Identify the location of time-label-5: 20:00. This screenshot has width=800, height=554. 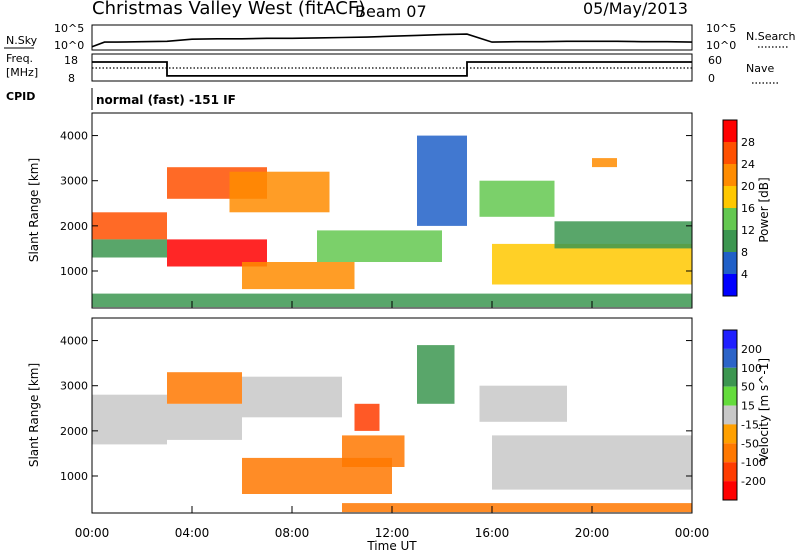
(592, 533).